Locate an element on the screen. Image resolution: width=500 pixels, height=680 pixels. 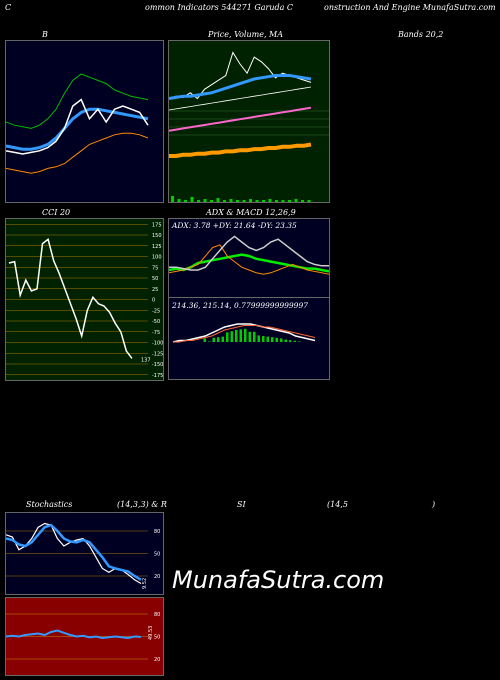
cci-tick-label: 0 is located at coordinates (153, 301).